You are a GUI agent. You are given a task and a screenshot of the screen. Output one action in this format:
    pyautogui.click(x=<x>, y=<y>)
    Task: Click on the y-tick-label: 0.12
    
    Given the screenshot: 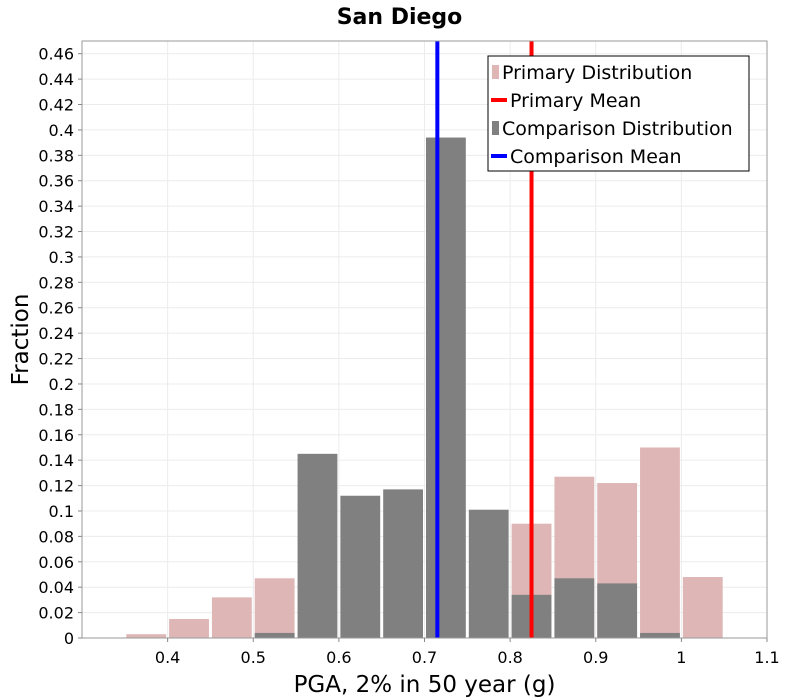 What is the action you would take?
    pyautogui.click(x=56, y=486)
    